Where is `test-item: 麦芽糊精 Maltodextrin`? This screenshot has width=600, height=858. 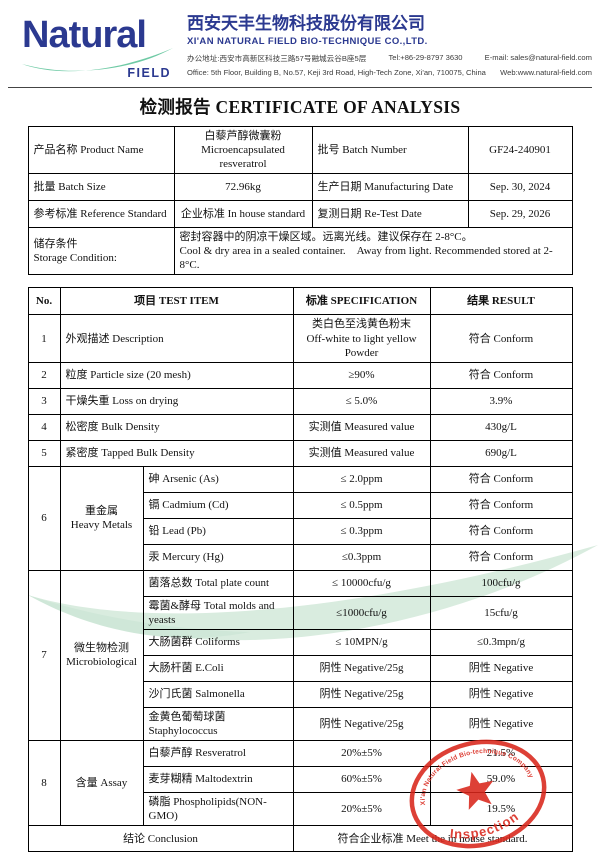 test-item: 麦芽糊精 Maltodextrin is located at coordinates (218, 780).